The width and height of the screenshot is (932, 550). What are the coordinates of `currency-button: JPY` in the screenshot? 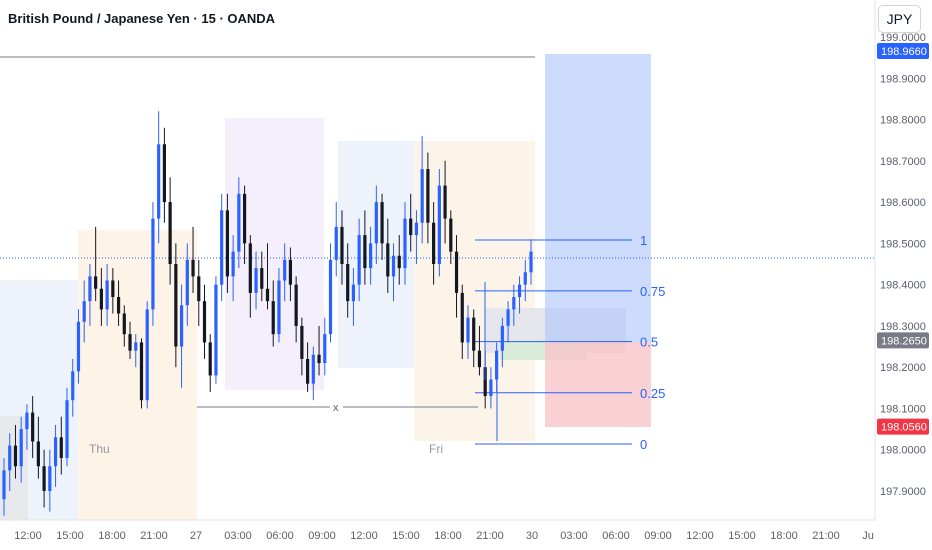 It's located at (899, 19).